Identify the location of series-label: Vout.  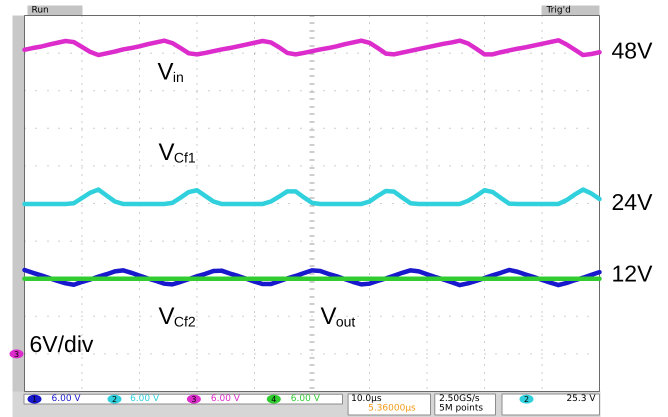
(338, 316).